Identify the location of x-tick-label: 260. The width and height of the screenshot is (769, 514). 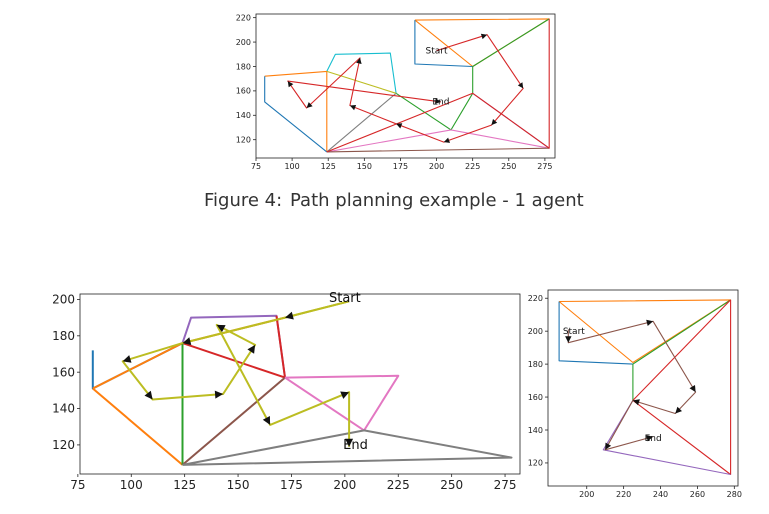
(697, 494).